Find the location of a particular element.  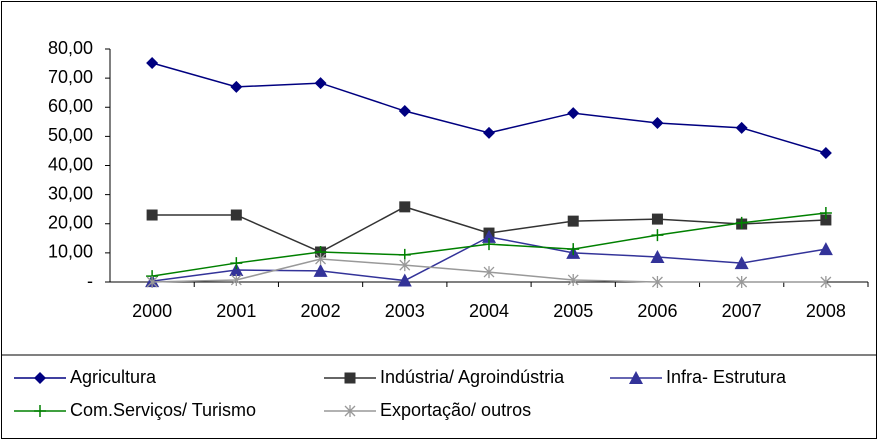

y-tick-label: 40,00 is located at coordinates (70, 164).